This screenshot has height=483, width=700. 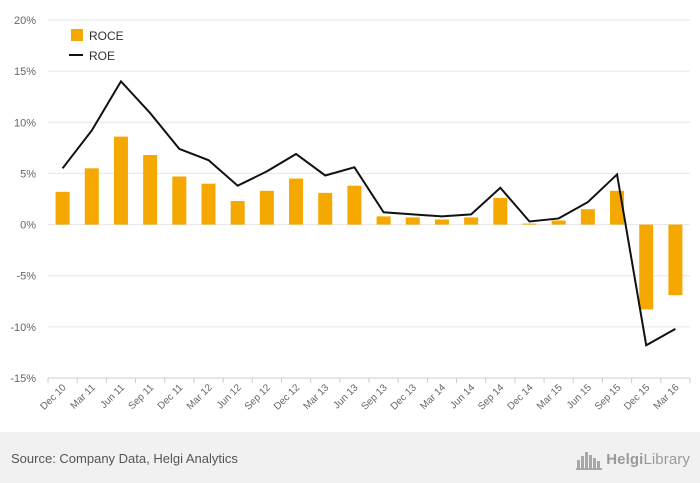 What do you see at coordinates (667, 397) in the screenshot?
I see `x-tick-label: Mar 16` at bounding box center [667, 397].